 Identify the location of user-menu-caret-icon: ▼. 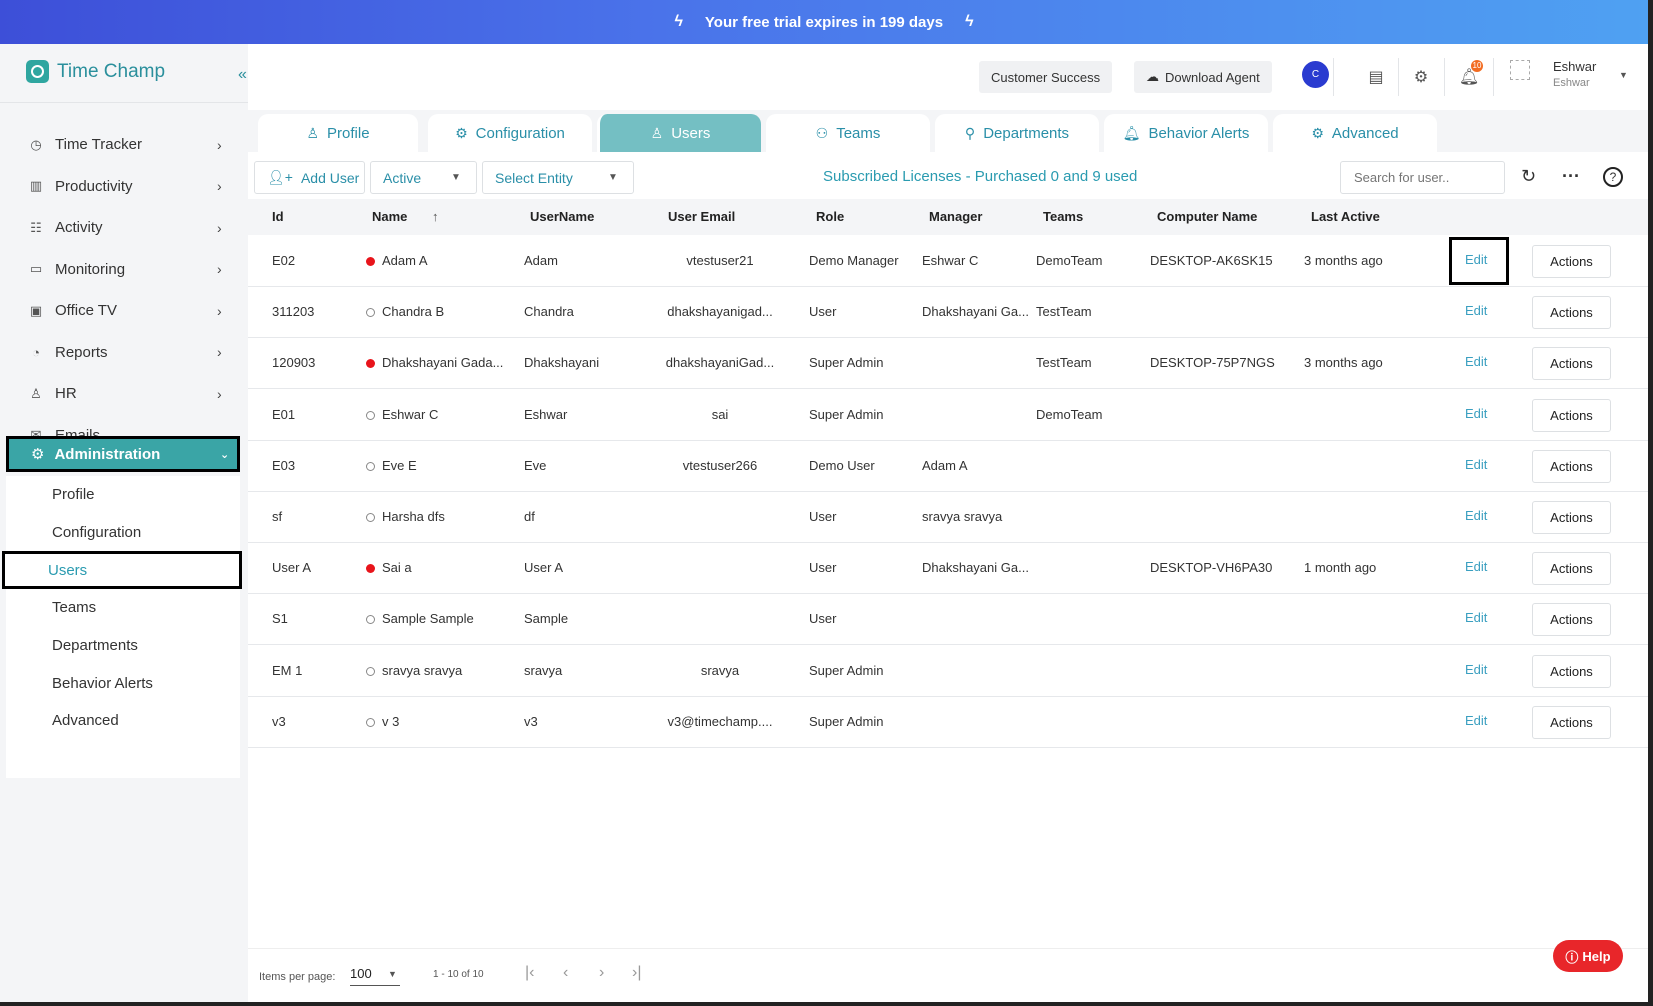
(1623, 75).